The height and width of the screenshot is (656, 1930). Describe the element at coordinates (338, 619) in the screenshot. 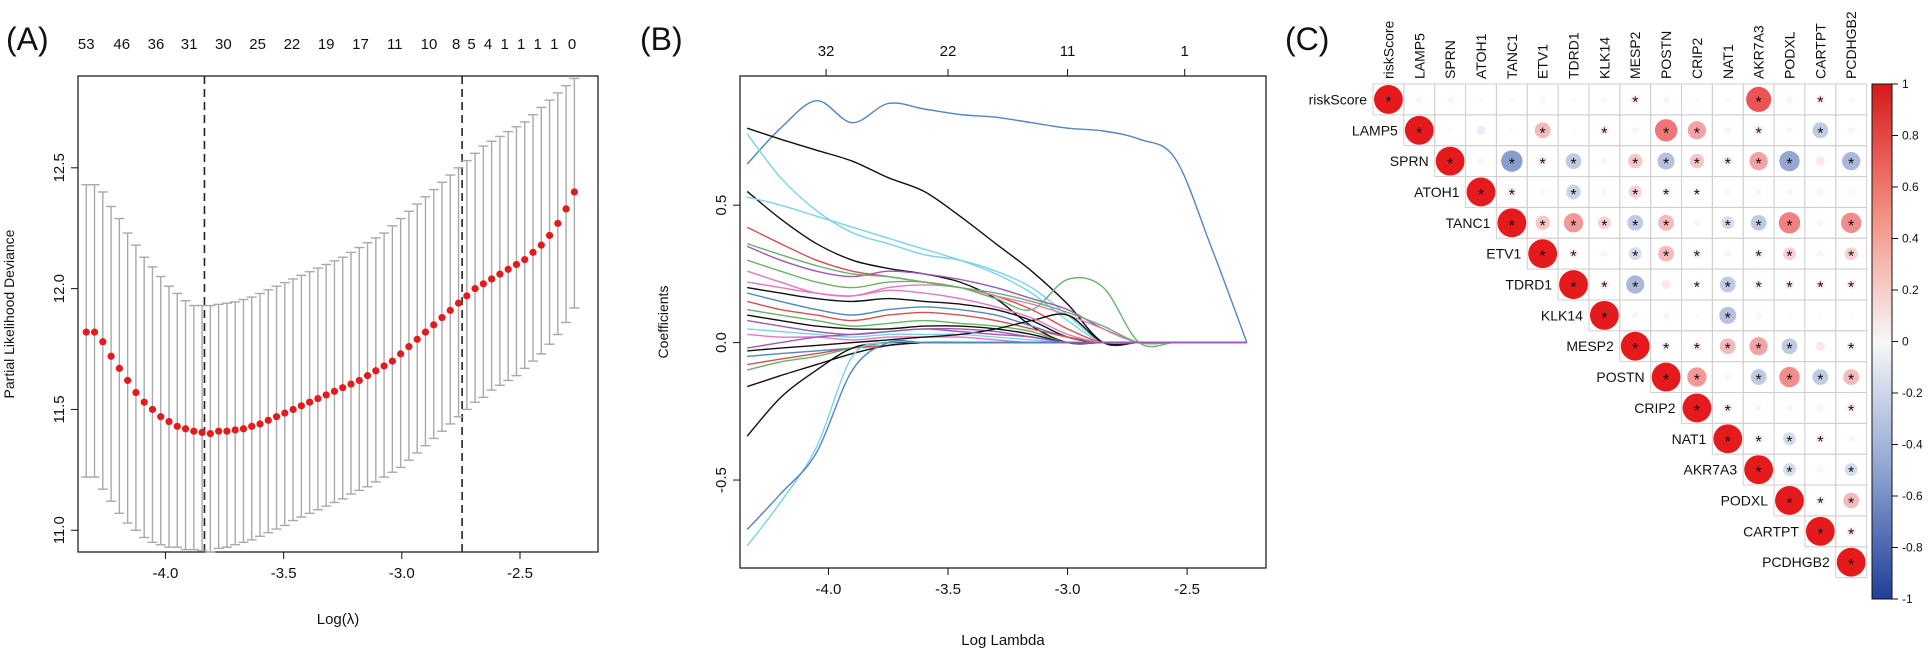

I see `panel-a-x-label: Log(λ)` at that location.